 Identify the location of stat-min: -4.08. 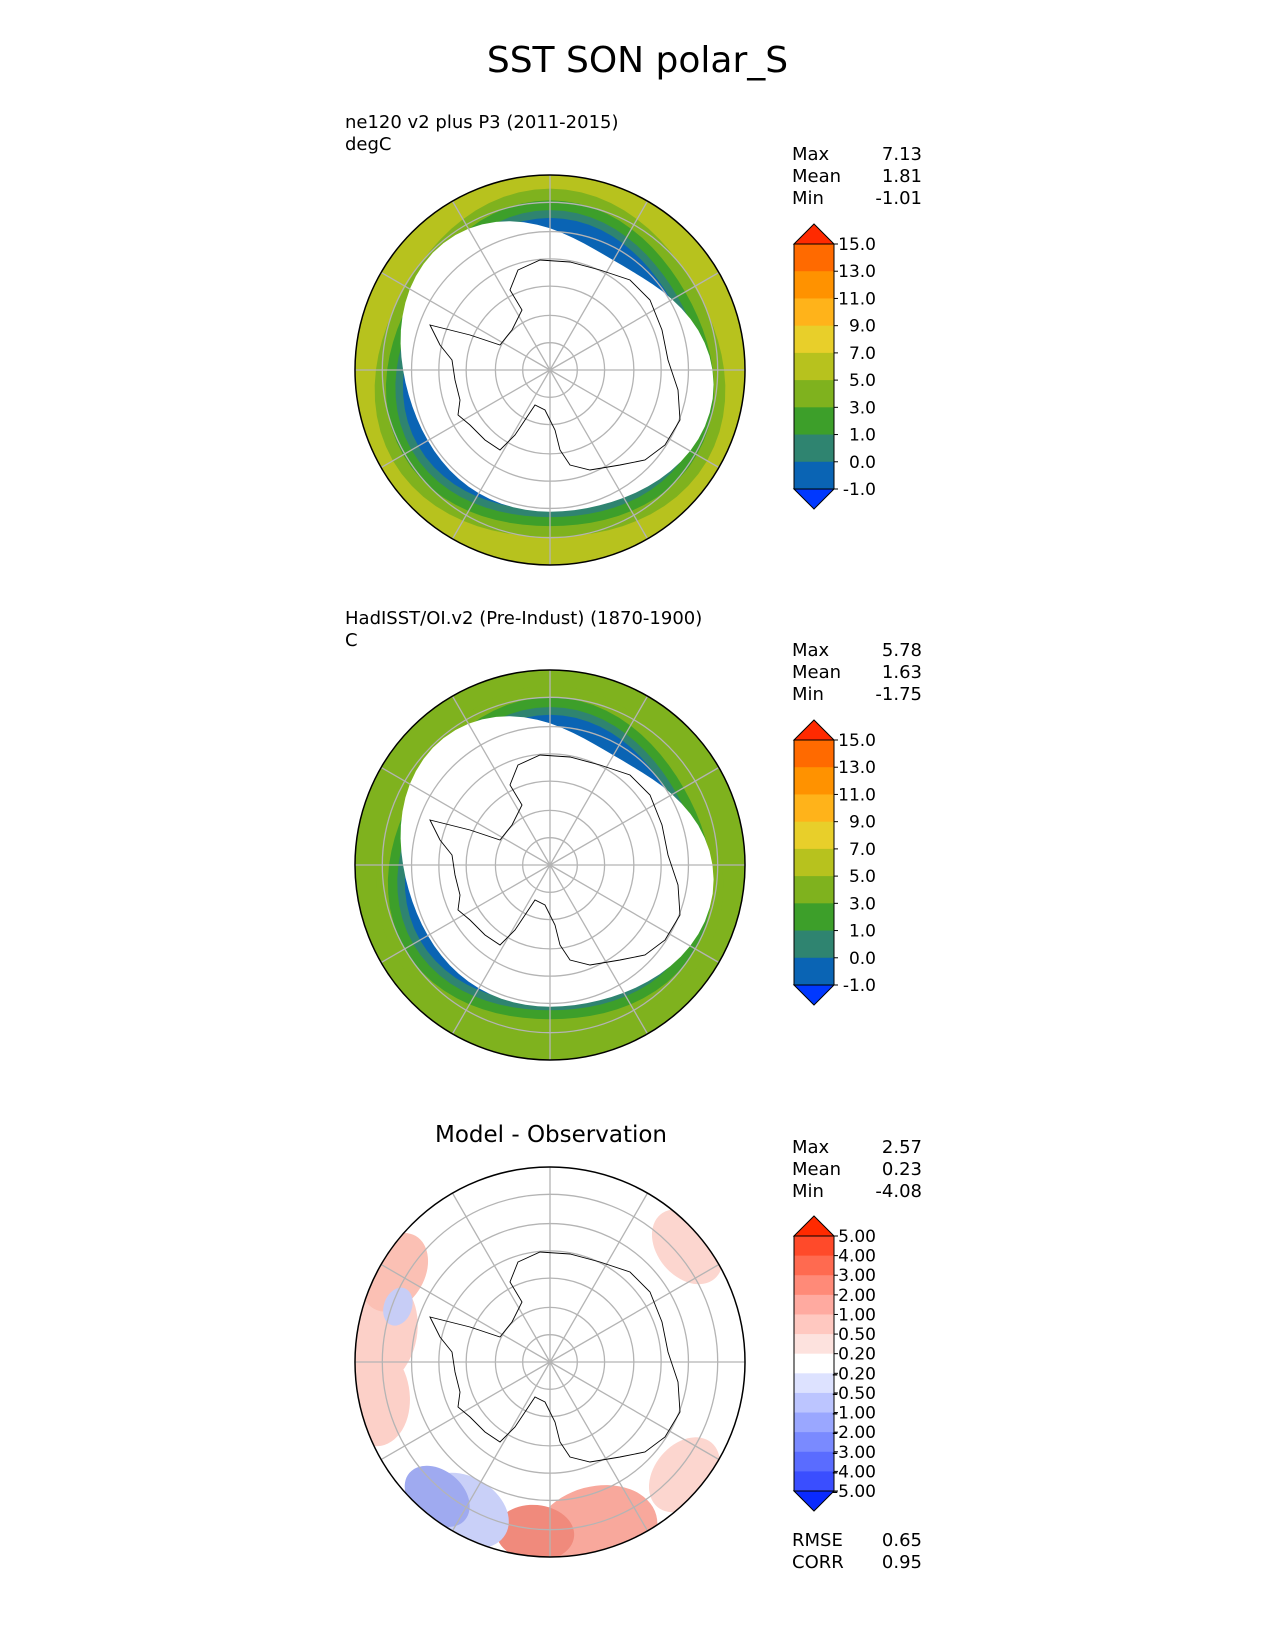
(898, 1191).